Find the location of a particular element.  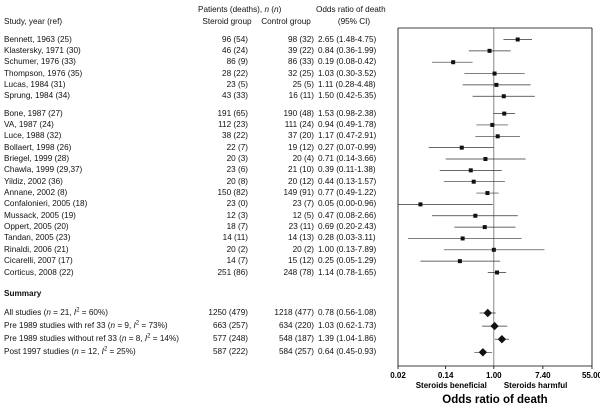

summary-steroid-count: 587 (222) is located at coordinates (230, 352).